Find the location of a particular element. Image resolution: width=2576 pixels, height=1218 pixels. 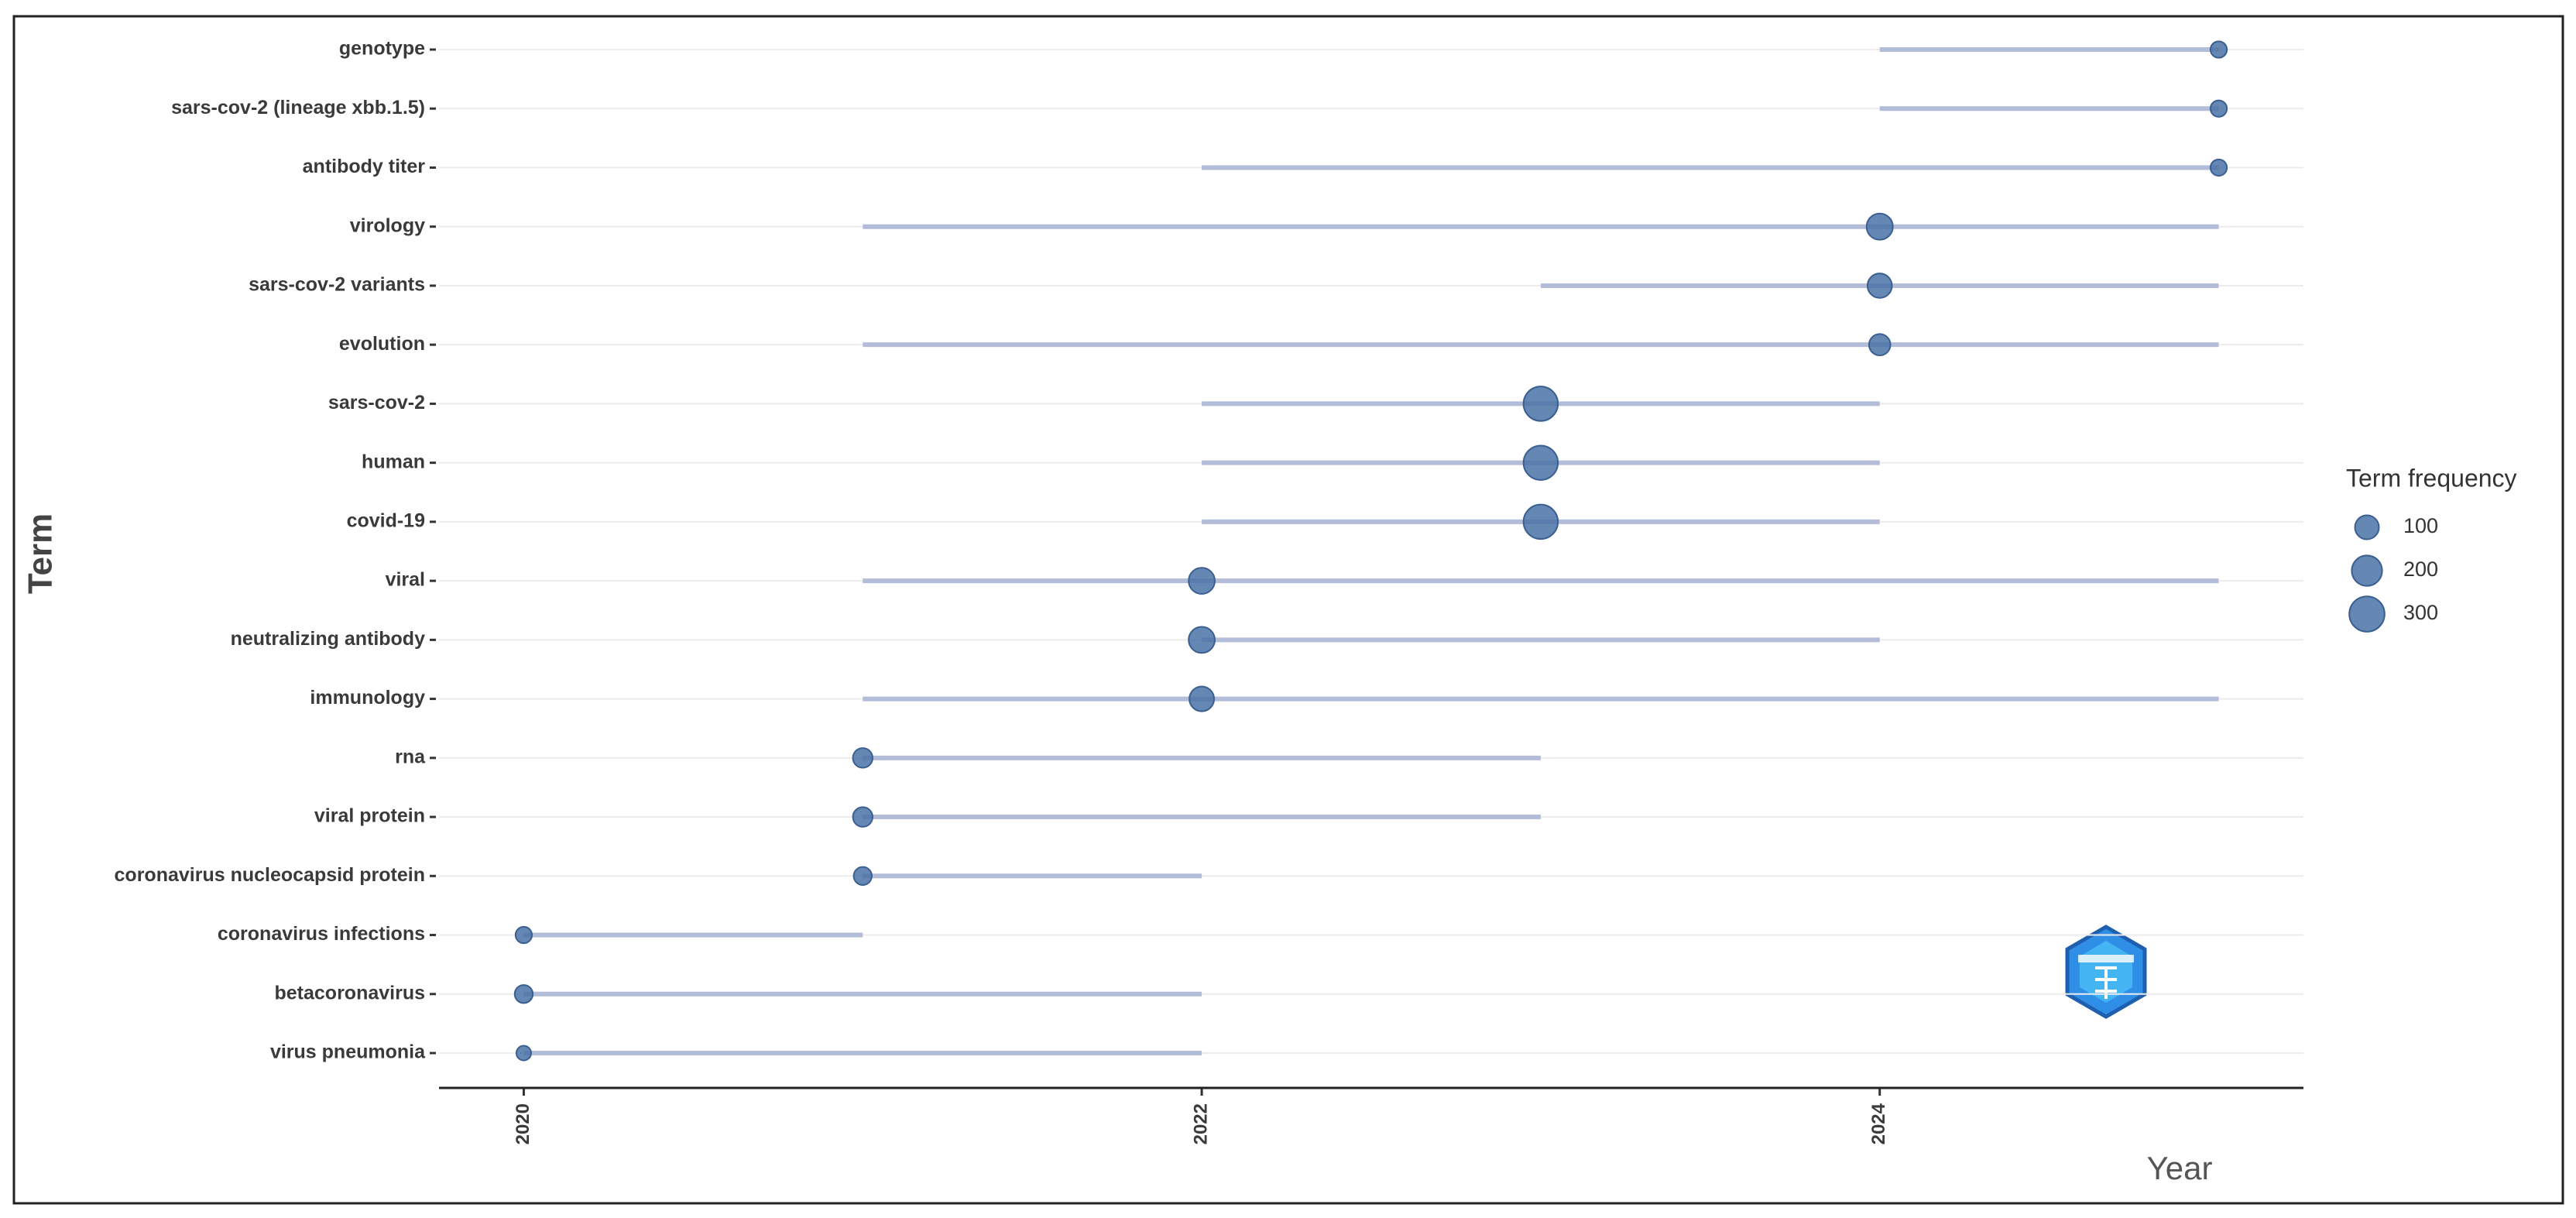

y-tick-label: coronavirus nucleocapsid protein is located at coordinates (270, 875).